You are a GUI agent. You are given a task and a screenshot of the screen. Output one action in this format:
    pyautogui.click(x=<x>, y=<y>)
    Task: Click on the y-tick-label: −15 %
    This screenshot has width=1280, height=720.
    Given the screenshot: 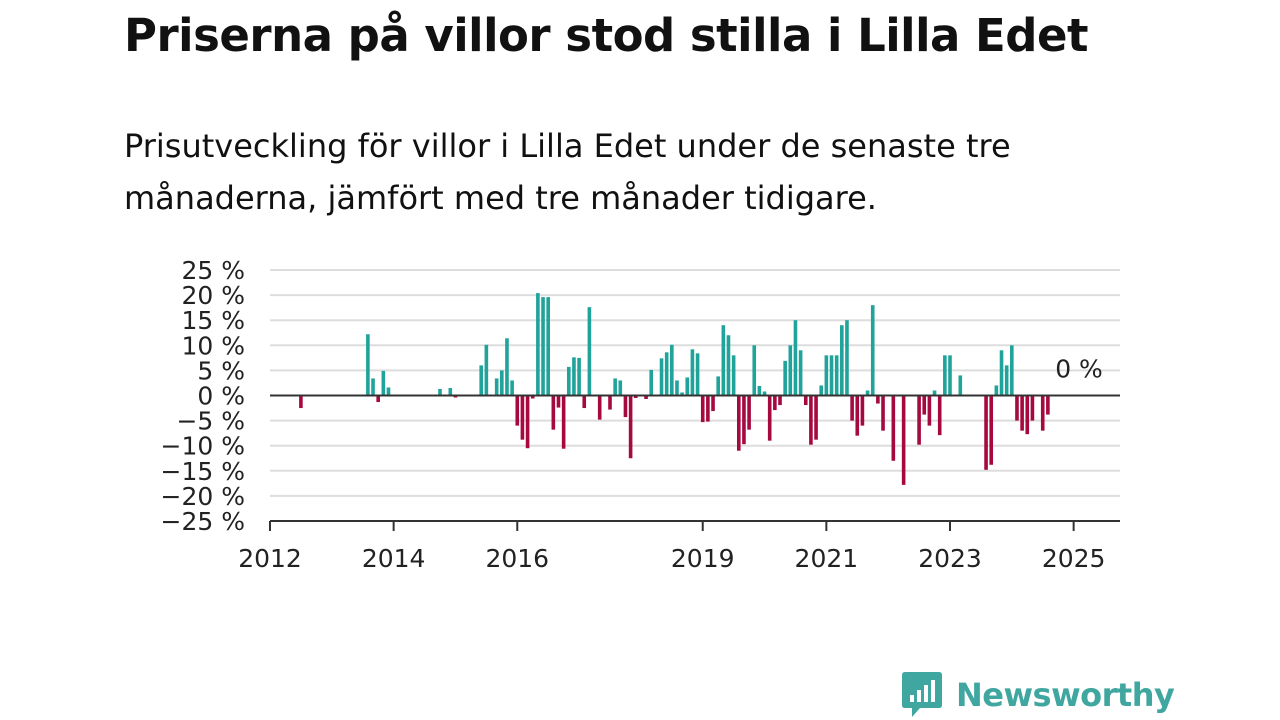 What is the action you would take?
    pyautogui.click(x=203, y=471)
    